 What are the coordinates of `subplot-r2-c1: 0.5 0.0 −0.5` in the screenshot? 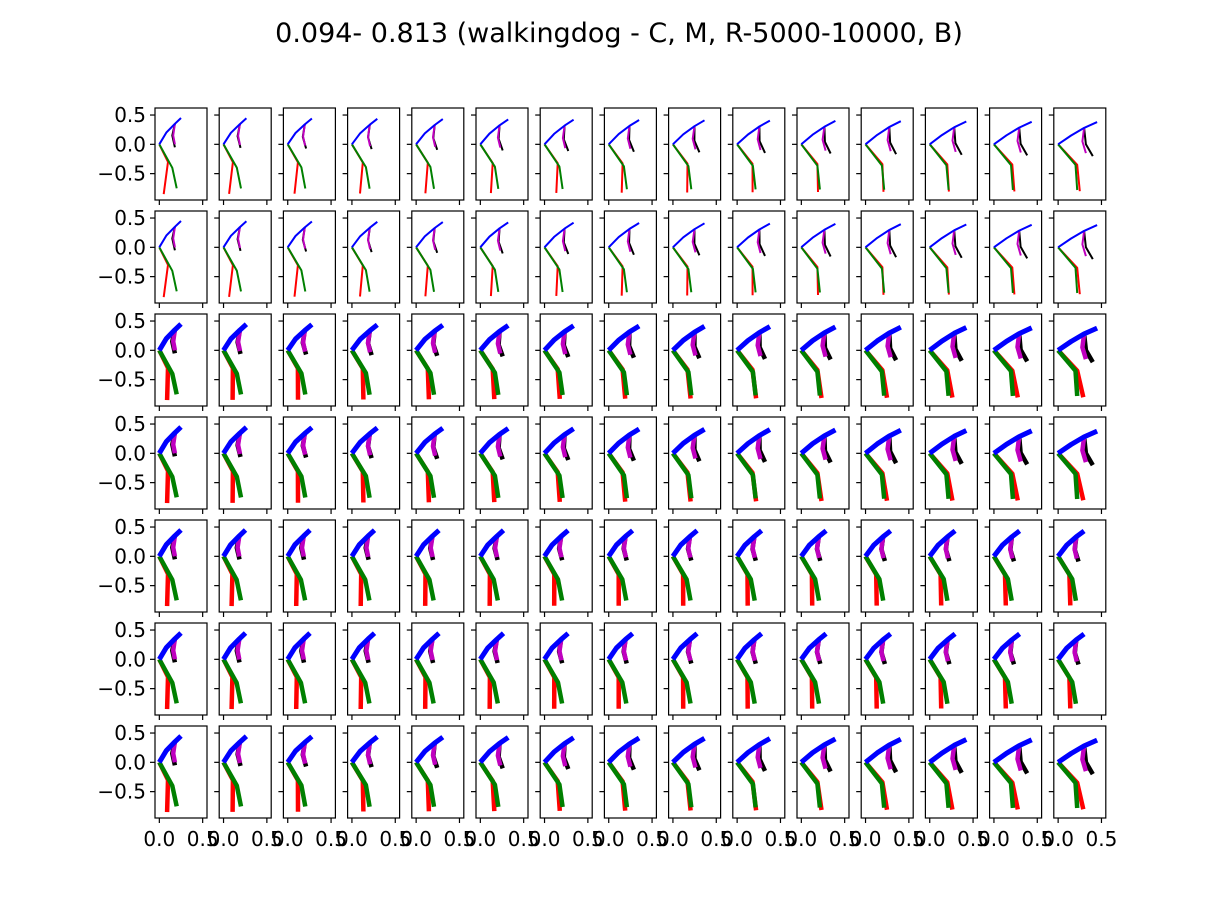 It's located at (152, 257).